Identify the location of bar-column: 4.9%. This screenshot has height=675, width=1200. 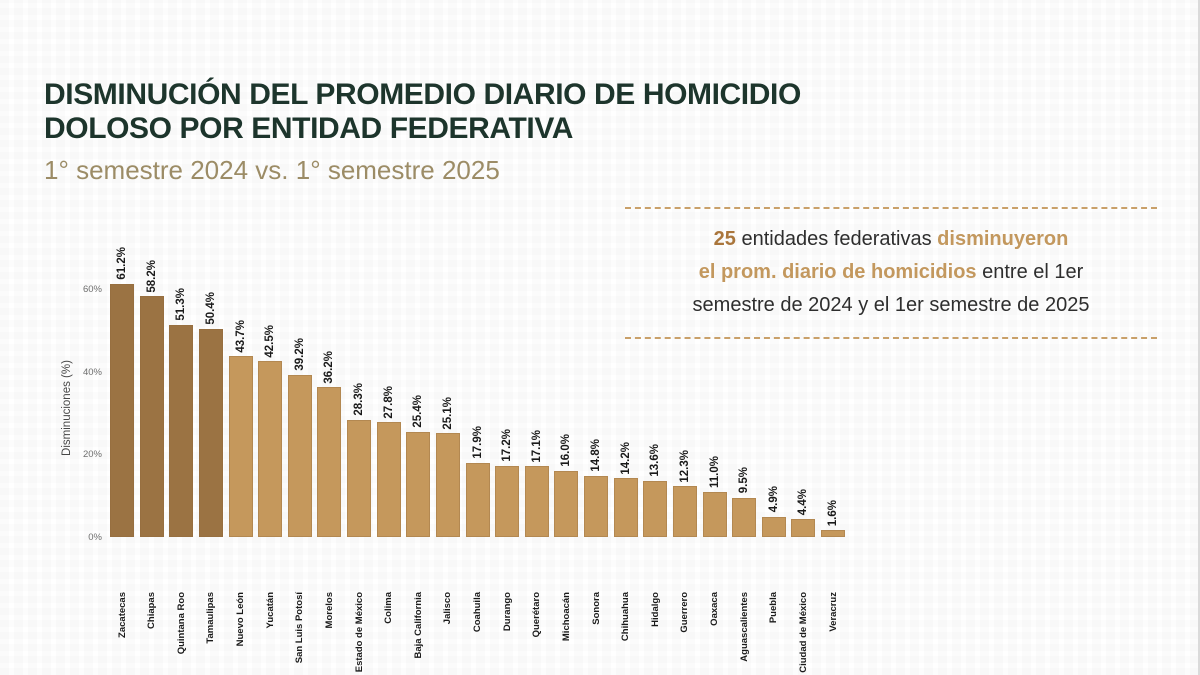
(773, 511).